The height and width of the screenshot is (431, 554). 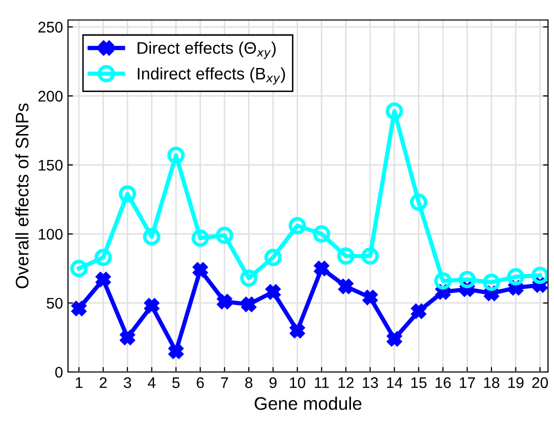 I want to click on x-tick-label: 4, so click(x=152, y=382).